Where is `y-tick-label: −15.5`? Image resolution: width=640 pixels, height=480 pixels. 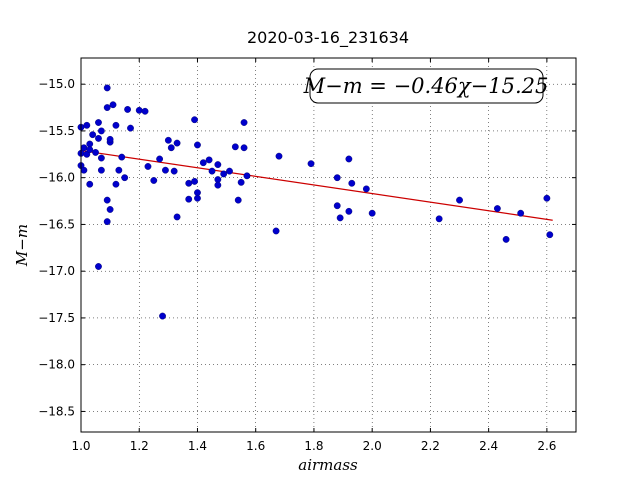 y-tick-label: −15.5 is located at coordinates (56, 131).